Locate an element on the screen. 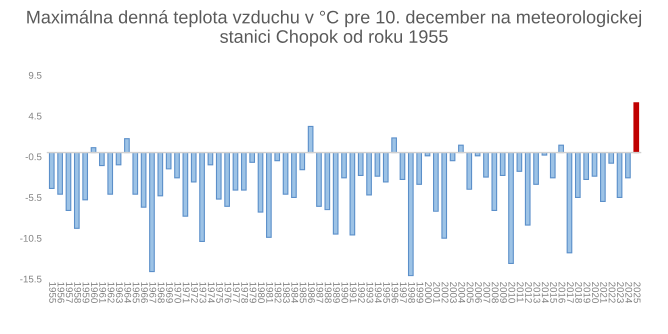  x-tick-label: 1976 is located at coordinates (228, 292).